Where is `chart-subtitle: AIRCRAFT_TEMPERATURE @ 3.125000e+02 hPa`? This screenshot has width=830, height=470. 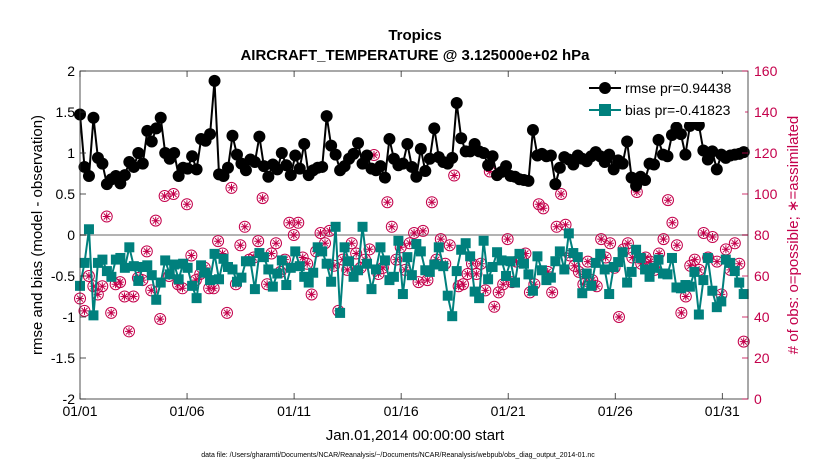 chart-subtitle: AIRCRAFT_TEMPERATURE @ 3.125000e+02 hPa is located at coordinates (415, 55).